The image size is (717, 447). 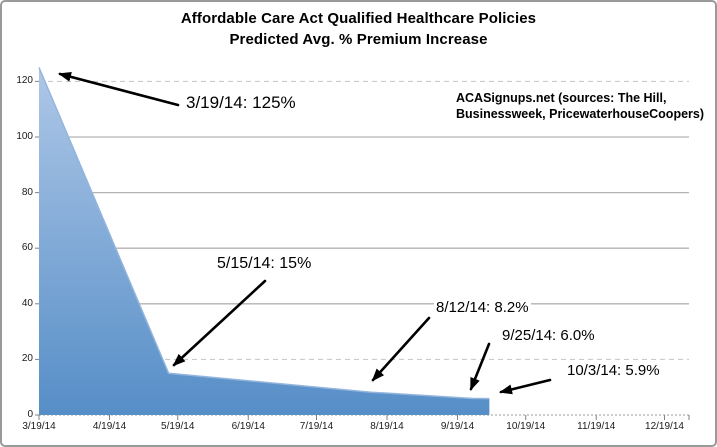 What do you see at coordinates (27, 192) in the screenshot?
I see `y-axis-label-80: 80` at bounding box center [27, 192].